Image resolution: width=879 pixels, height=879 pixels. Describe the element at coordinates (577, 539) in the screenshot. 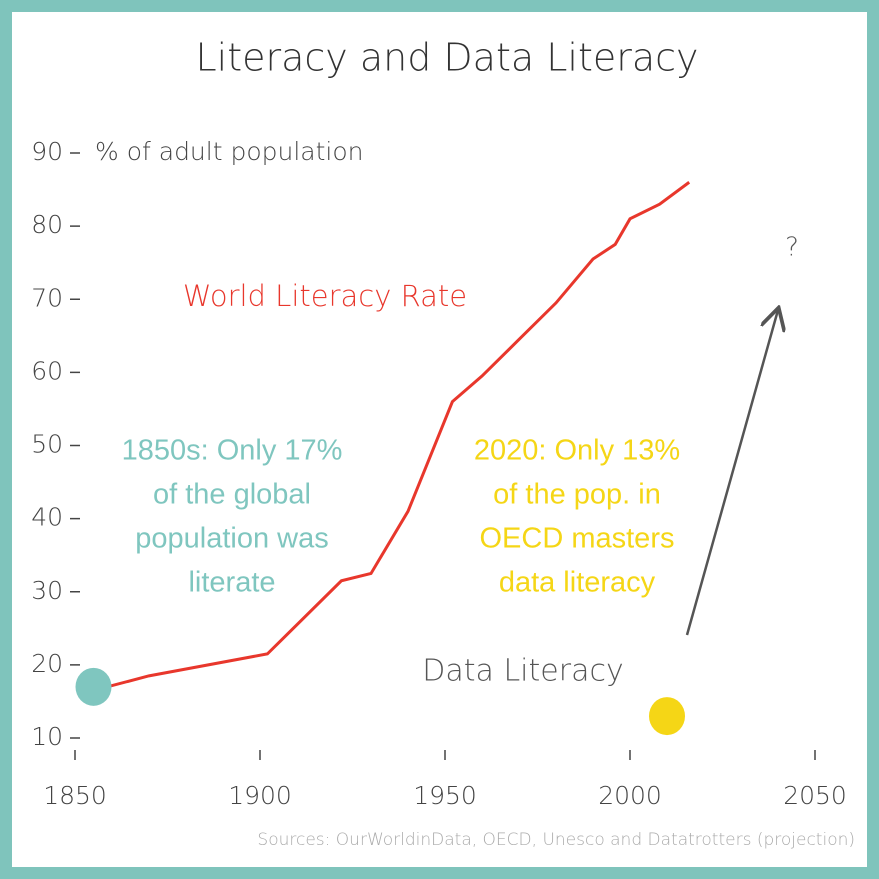

I see `annotation: OECD masters` at that location.